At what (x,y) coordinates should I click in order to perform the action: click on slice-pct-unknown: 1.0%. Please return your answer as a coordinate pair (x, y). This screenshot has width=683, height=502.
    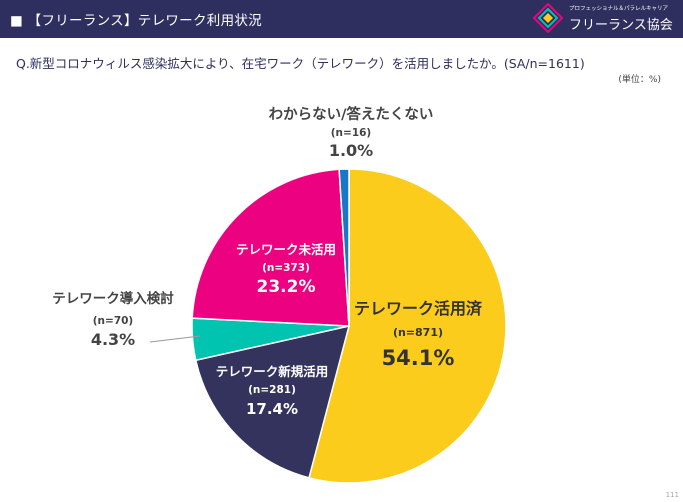
    Looking at the image, I should click on (351, 150).